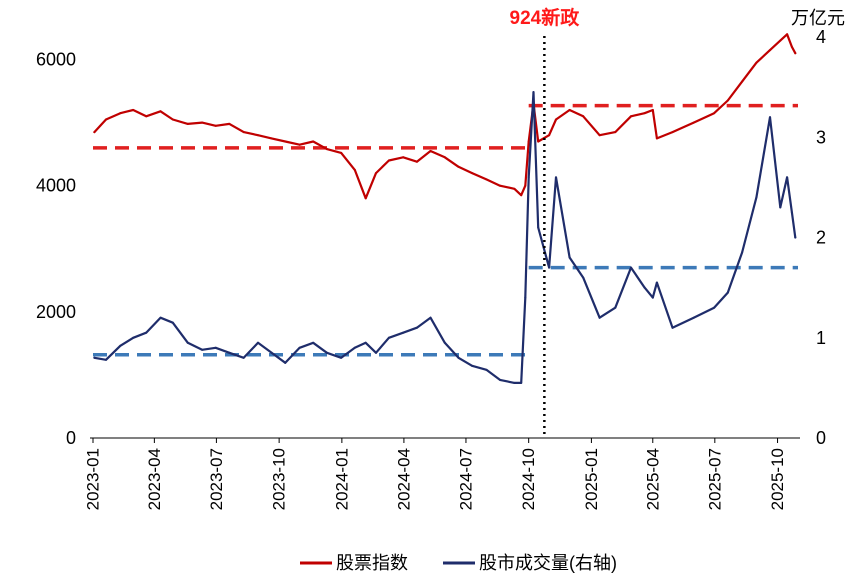  What do you see at coordinates (821, 438) in the screenshot?
I see `y2-tick-label: 0` at bounding box center [821, 438].